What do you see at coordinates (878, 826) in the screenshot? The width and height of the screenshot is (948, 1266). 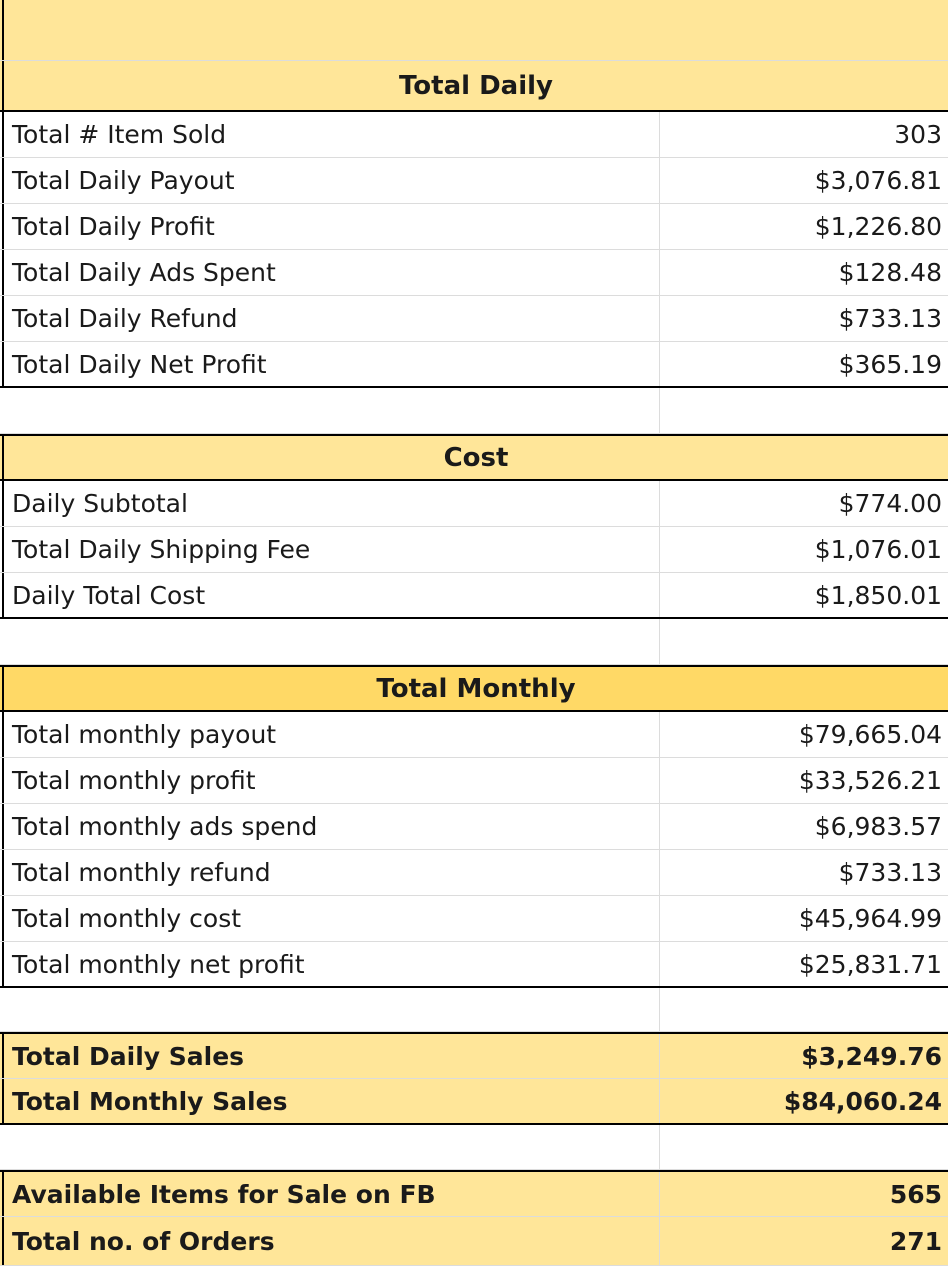 I see `row-value: $6,983.57` at bounding box center [878, 826].